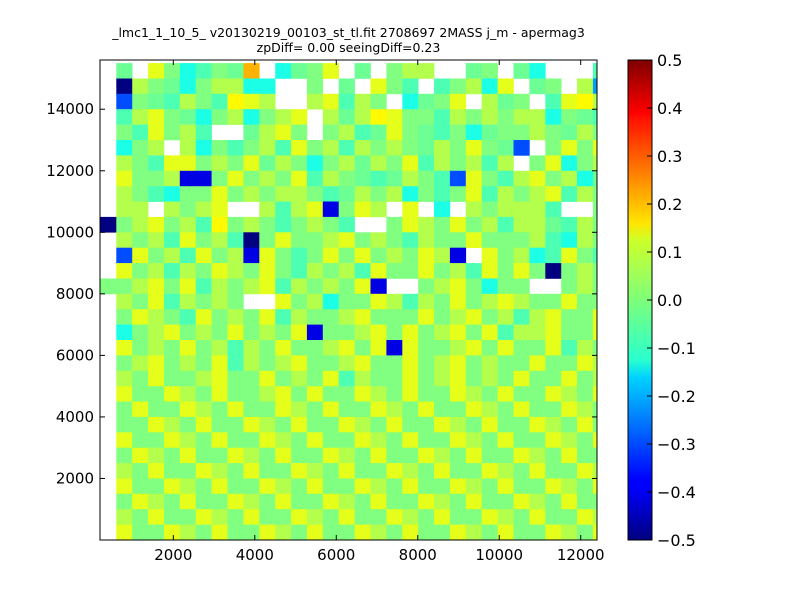 This screenshot has width=800, height=600. What do you see at coordinates (173, 555) in the screenshot?
I see `x-tick-label: 2000` at bounding box center [173, 555].